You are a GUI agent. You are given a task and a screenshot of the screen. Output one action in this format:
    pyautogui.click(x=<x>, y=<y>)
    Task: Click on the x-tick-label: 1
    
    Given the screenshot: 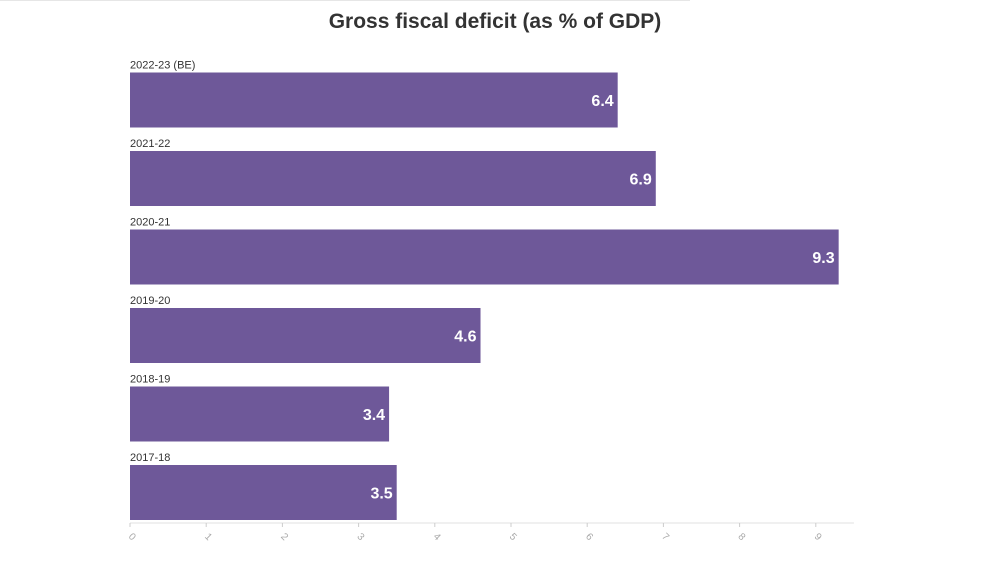 What is the action you would take?
    pyautogui.click(x=208, y=537)
    